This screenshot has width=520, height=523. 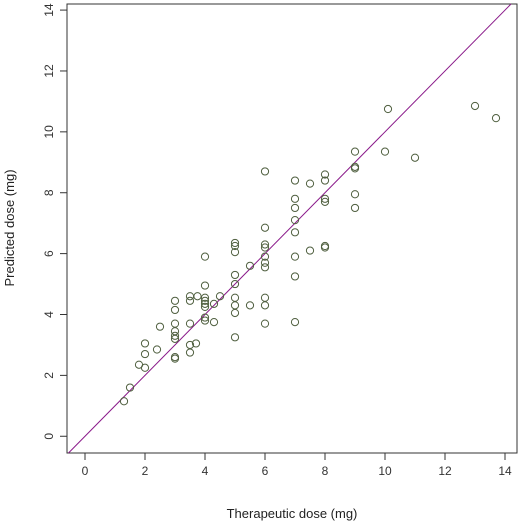 I want to click on x-tick-label: 4, so click(x=205, y=471).